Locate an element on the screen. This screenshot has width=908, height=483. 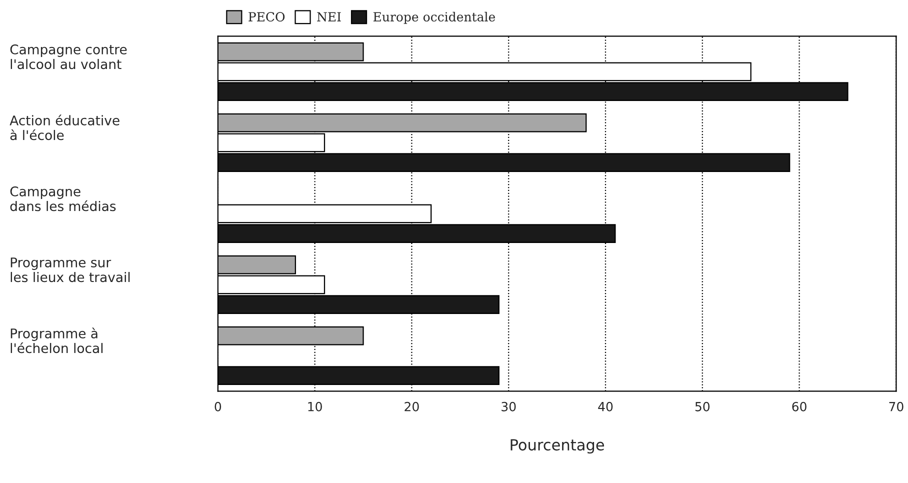
x-tick-label: 20 is located at coordinates (411, 407).